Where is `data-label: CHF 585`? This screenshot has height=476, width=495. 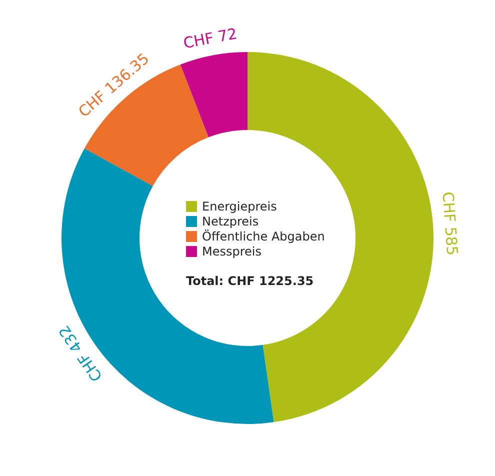 data-label: CHF 585 is located at coordinates (450, 223).